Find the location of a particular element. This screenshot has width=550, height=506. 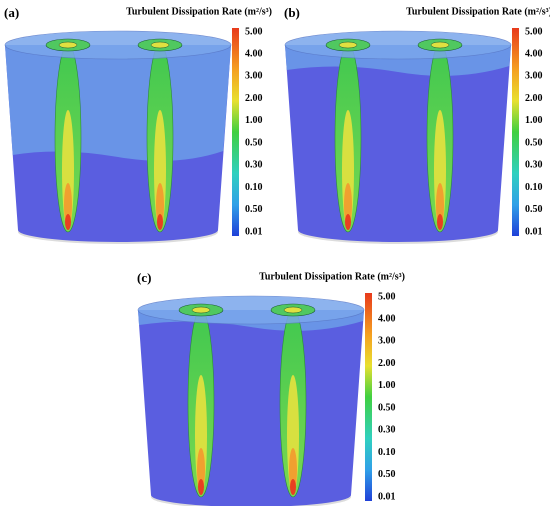

panel-label: (a) is located at coordinates (11, 12).